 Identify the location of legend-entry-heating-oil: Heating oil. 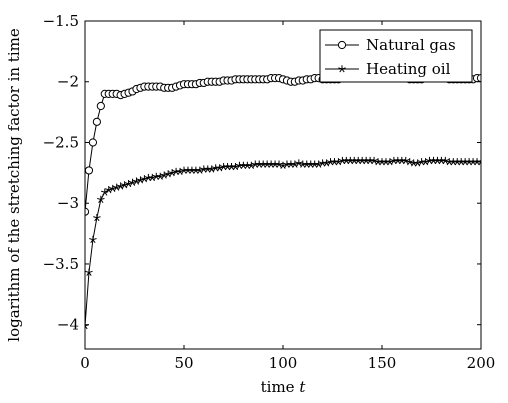
(388, 69).